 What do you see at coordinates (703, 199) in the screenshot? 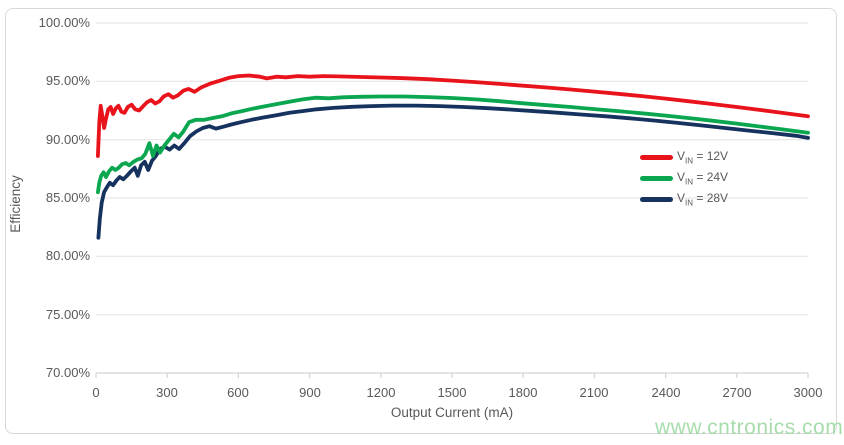
I see `legend-label: VIN = 28V` at bounding box center [703, 199].